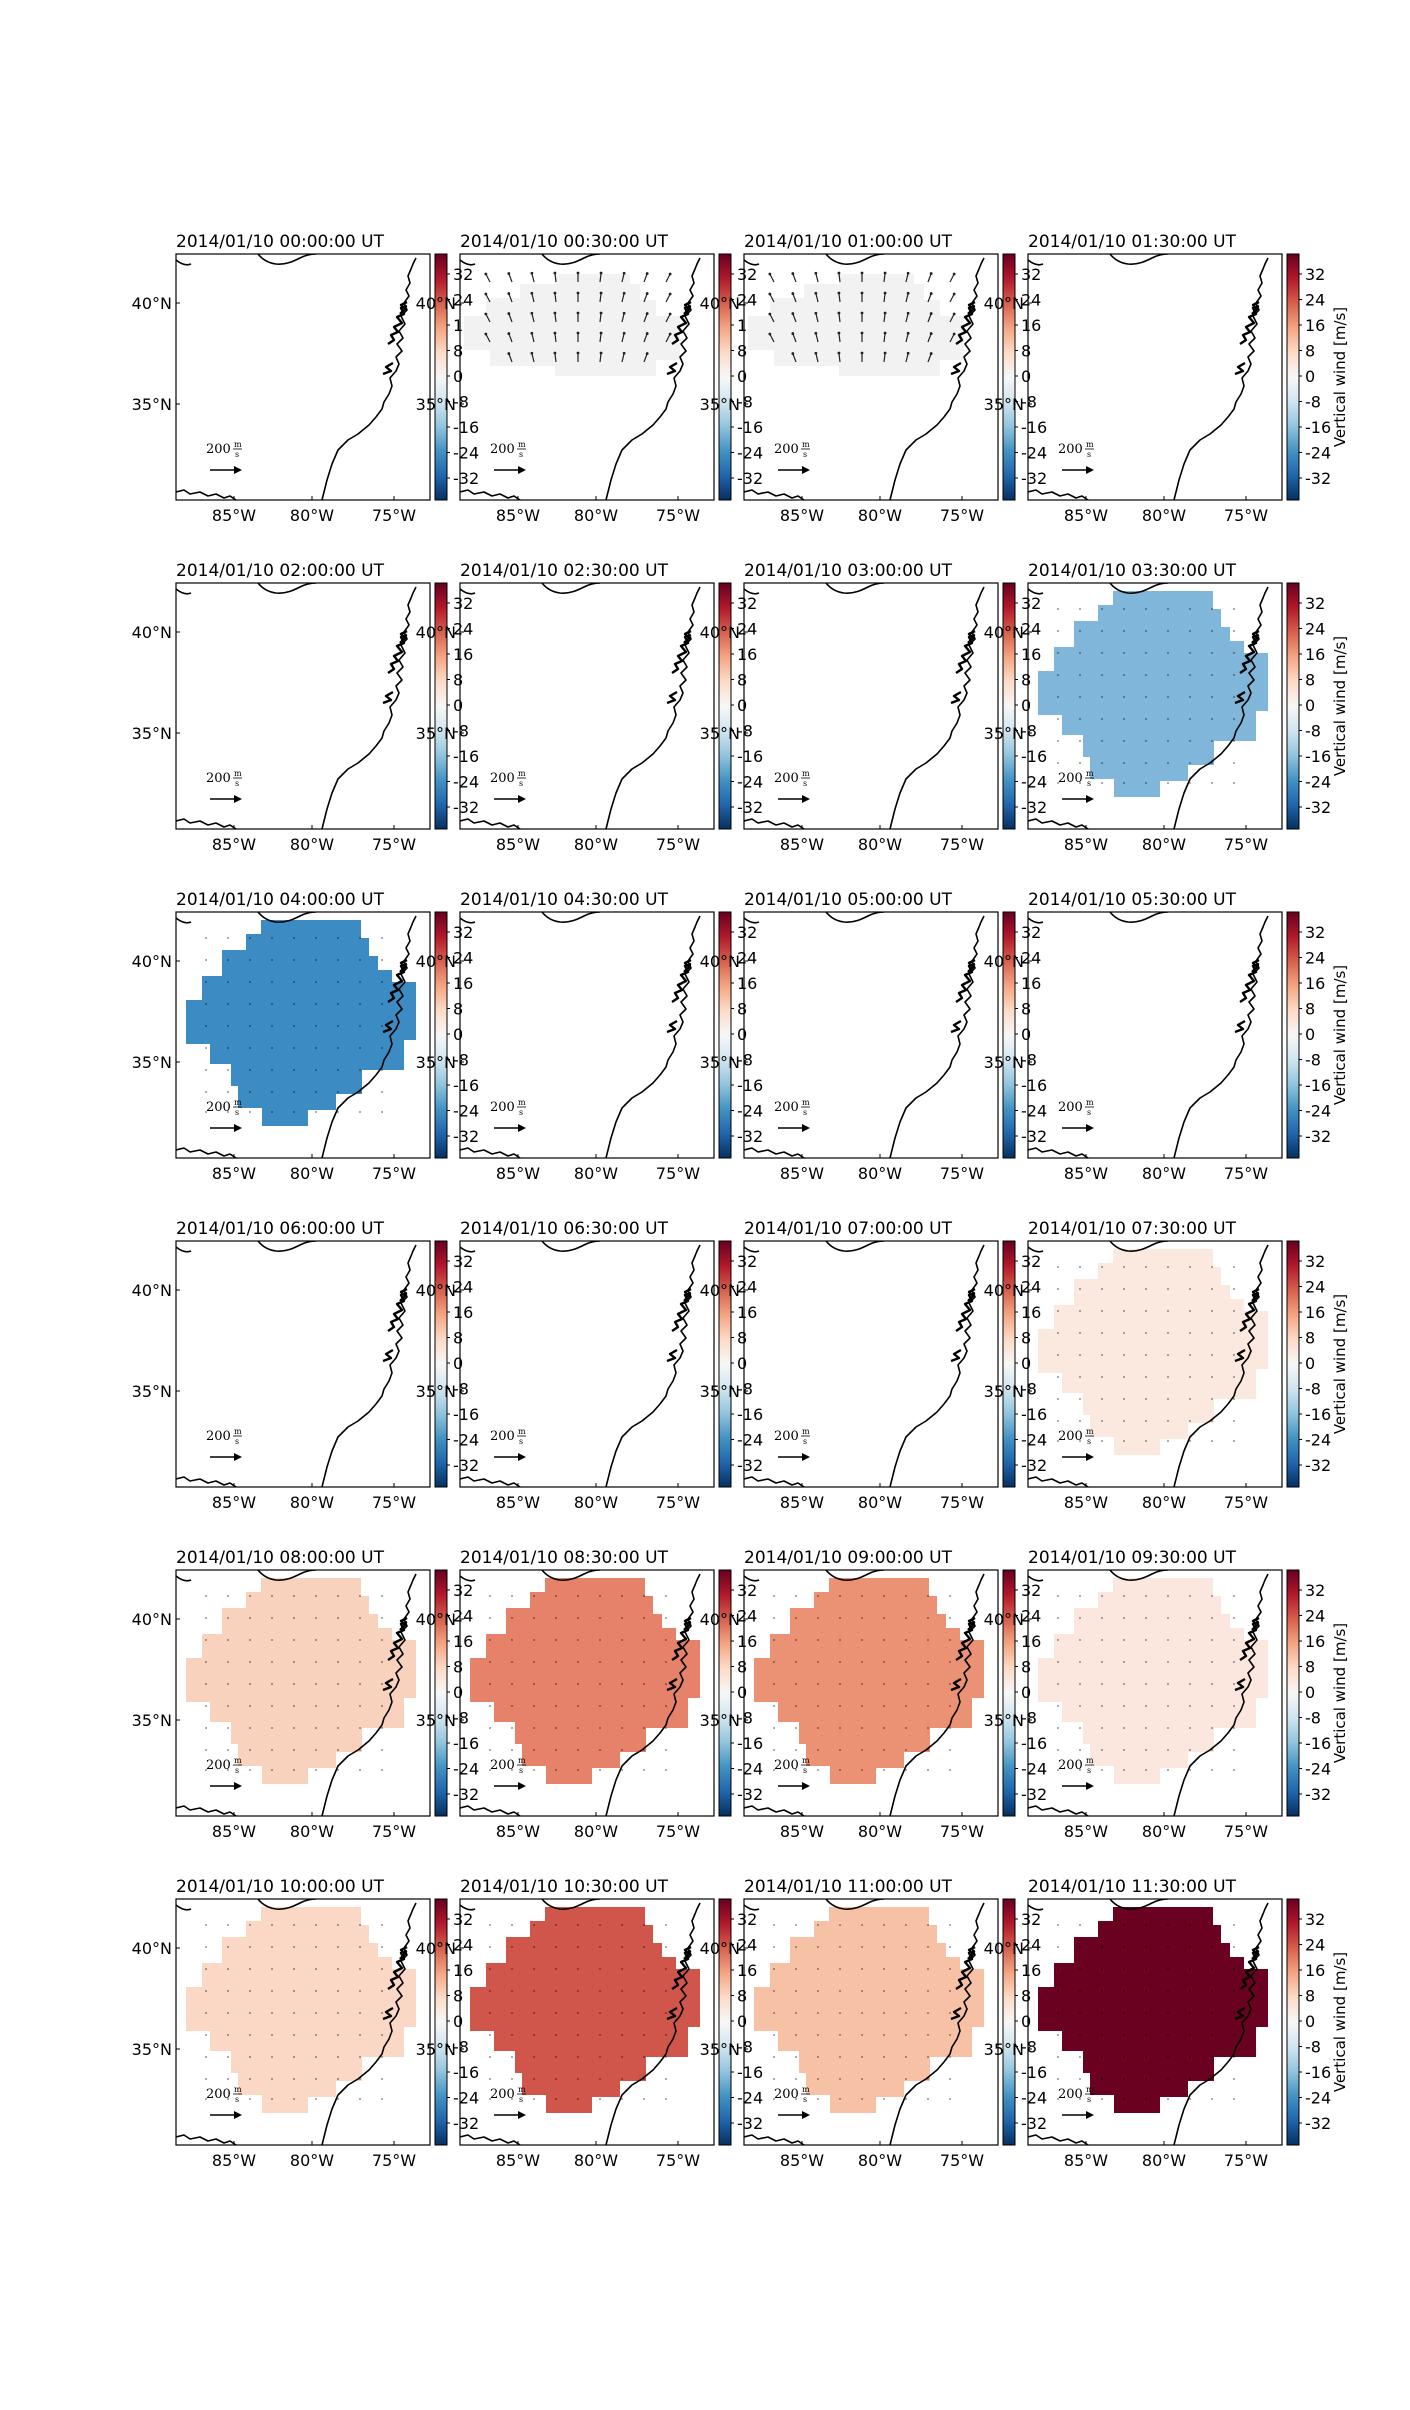 The height and width of the screenshot is (2410, 1410). Describe the element at coordinates (1139, 259) in the screenshot. I see `lake-erie-shore` at that location.